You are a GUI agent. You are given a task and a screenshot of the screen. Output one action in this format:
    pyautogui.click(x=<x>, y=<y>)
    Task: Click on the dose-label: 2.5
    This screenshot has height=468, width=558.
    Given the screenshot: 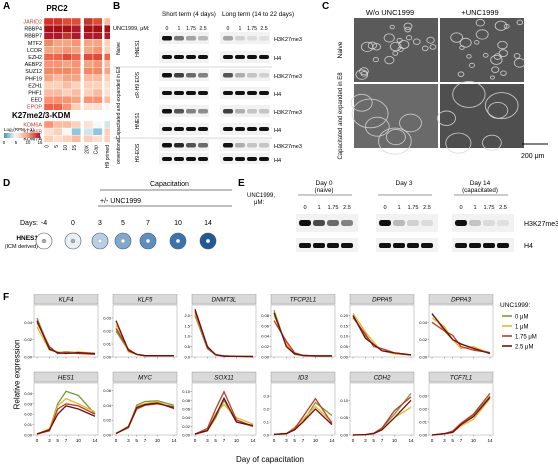 What is the action you would take?
    pyautogui.click(x=347, y=208)
    